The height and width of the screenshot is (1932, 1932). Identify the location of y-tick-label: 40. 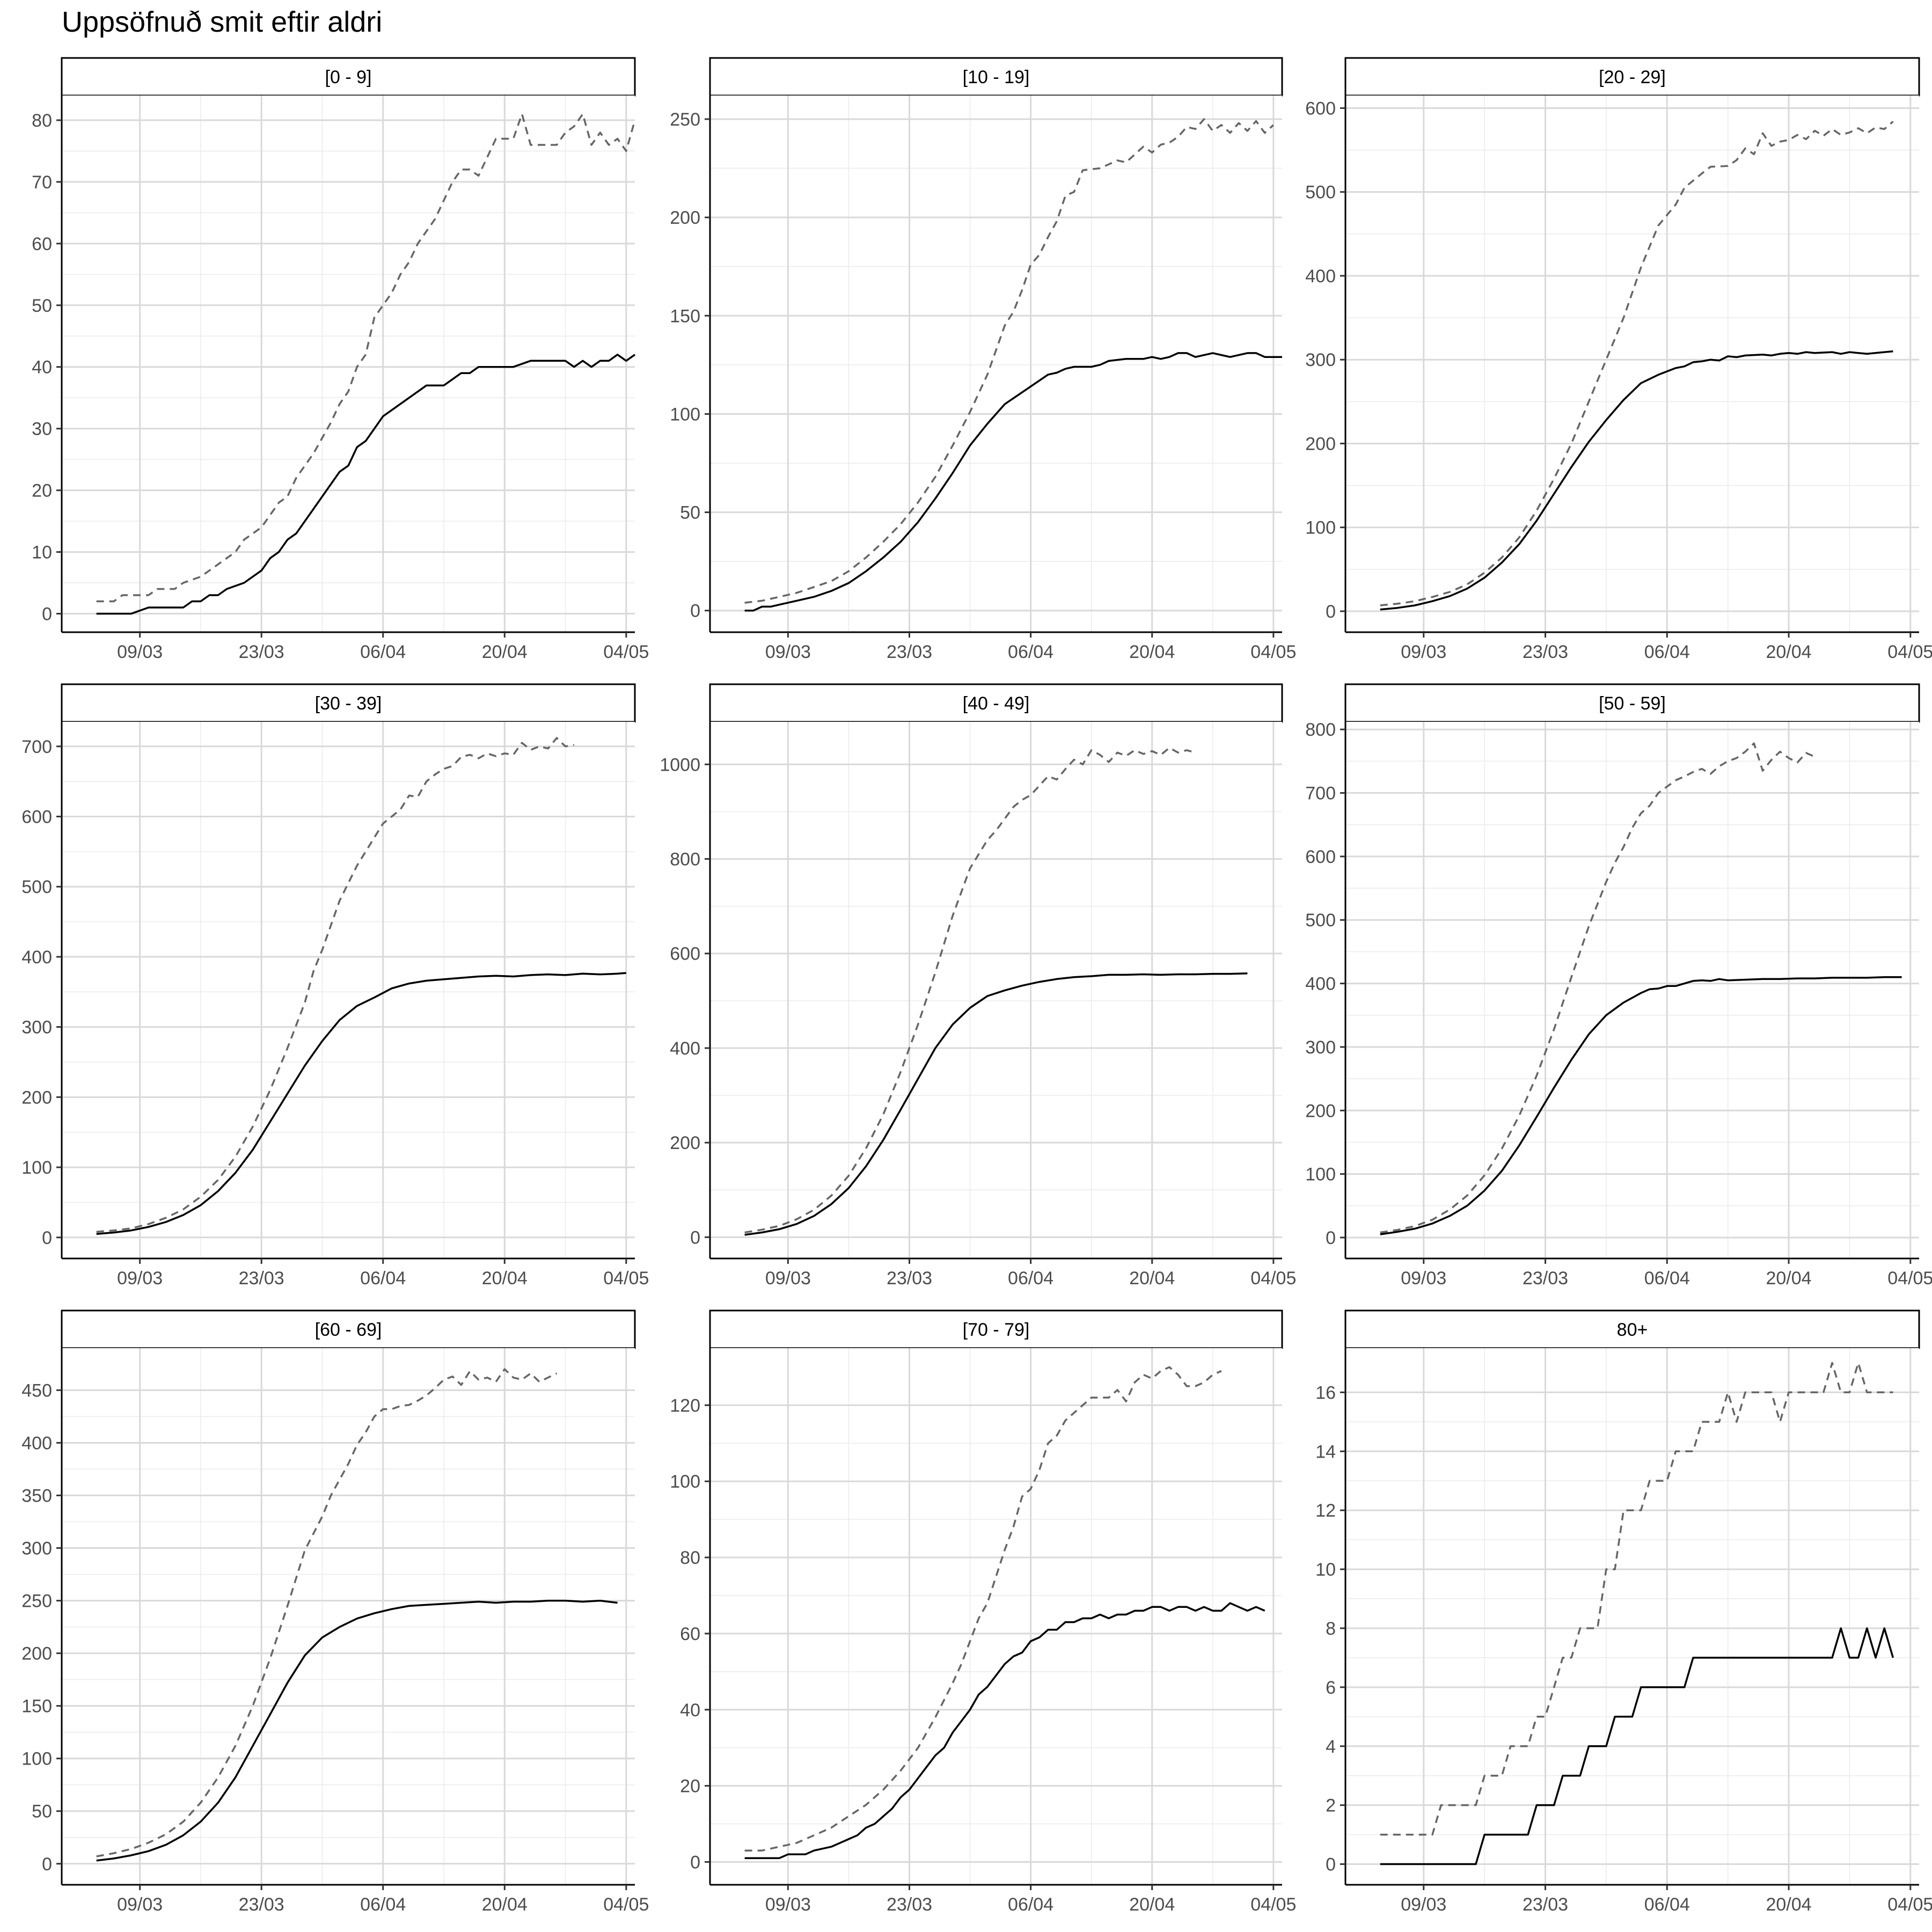
(42, 367).